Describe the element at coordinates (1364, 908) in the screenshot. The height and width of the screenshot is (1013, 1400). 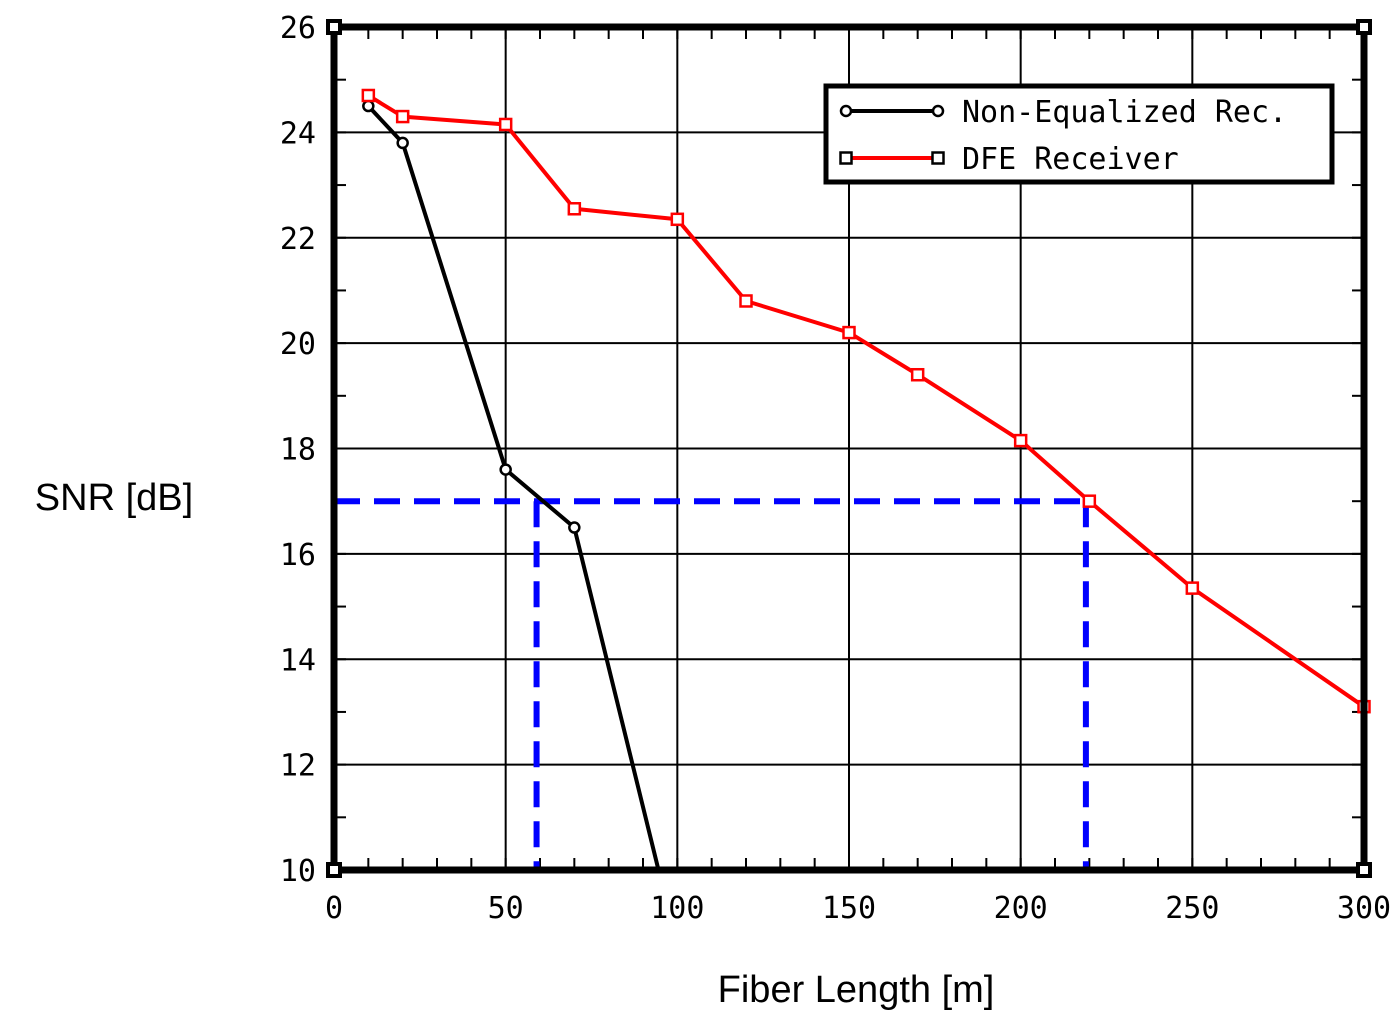
I see `x-tick-label: 300` at that location.